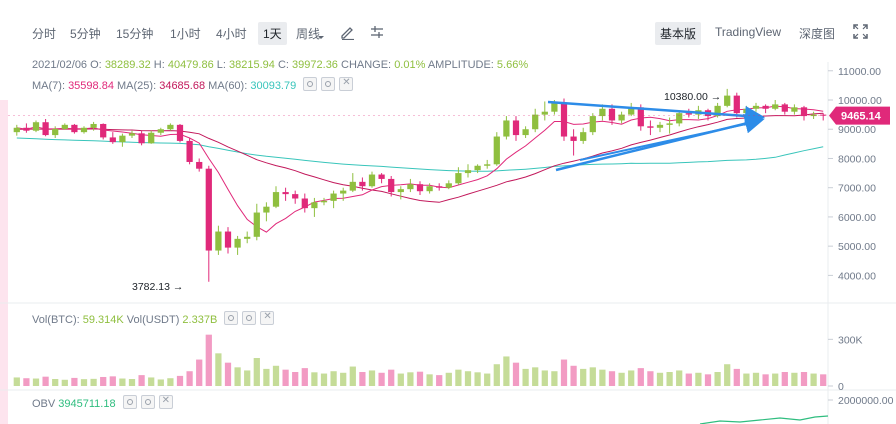  Describe the element at coordinates (420, 154) in the screenshot. I see `ma60-line` at that location.